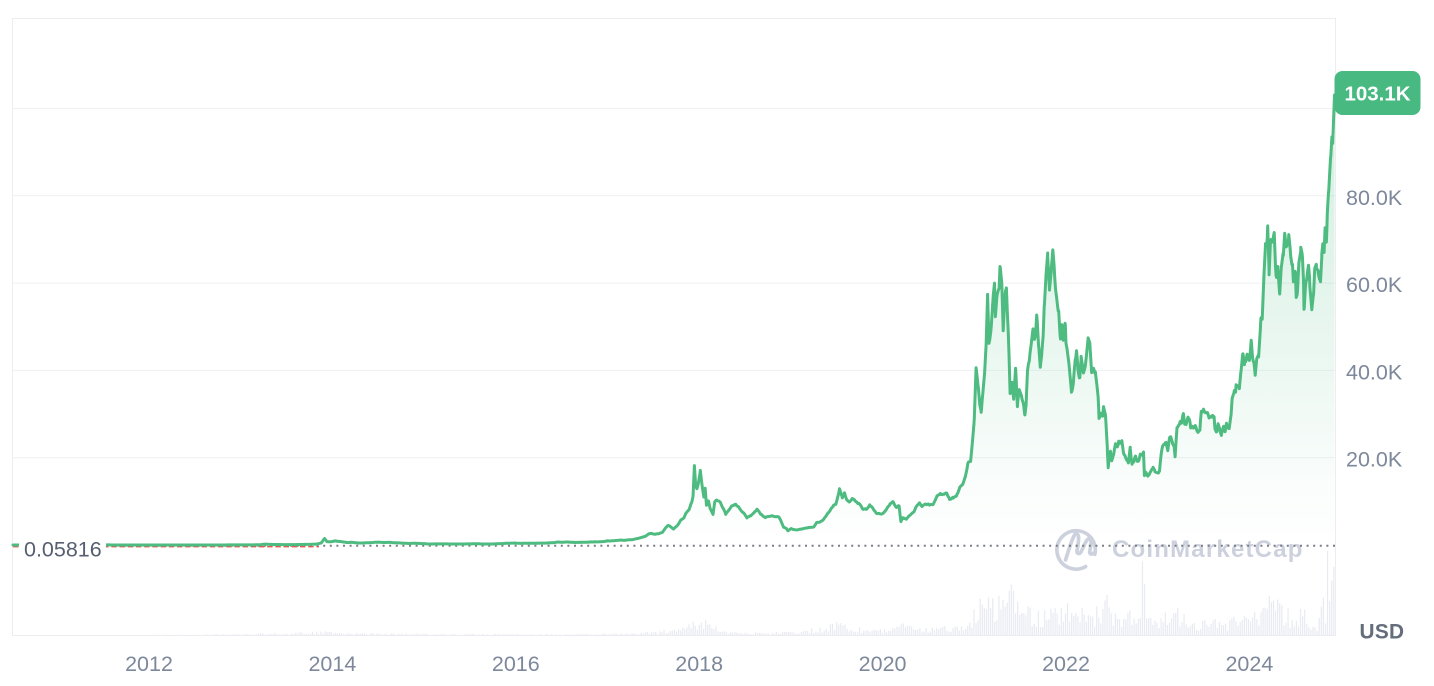 The width and height of the screenshot is (1434, 686). What do you see at coordinates (1377, 94) in the screenshot?
I see `svg-text: 103.1K` at bounding box center [1377, 94].